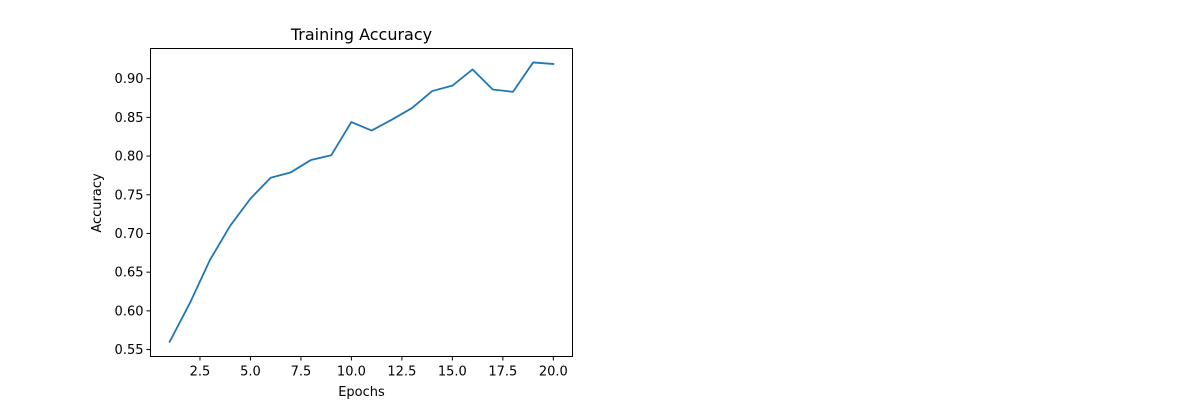  I want to click on x-tick-label: 10.0, so click(351, 372).